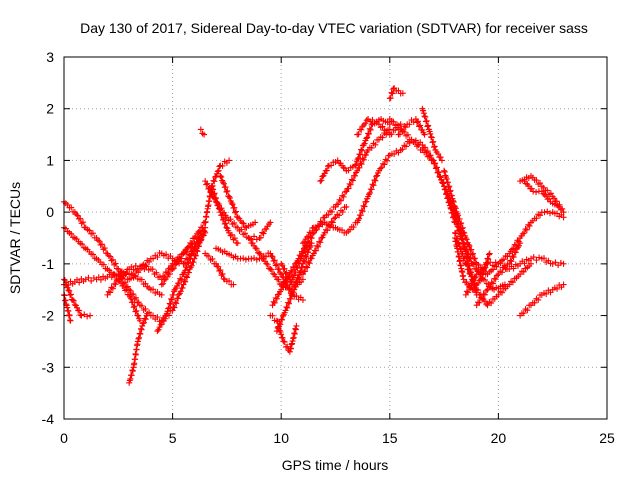  I want to click on x-tick-label: 0, so click(64, 438).